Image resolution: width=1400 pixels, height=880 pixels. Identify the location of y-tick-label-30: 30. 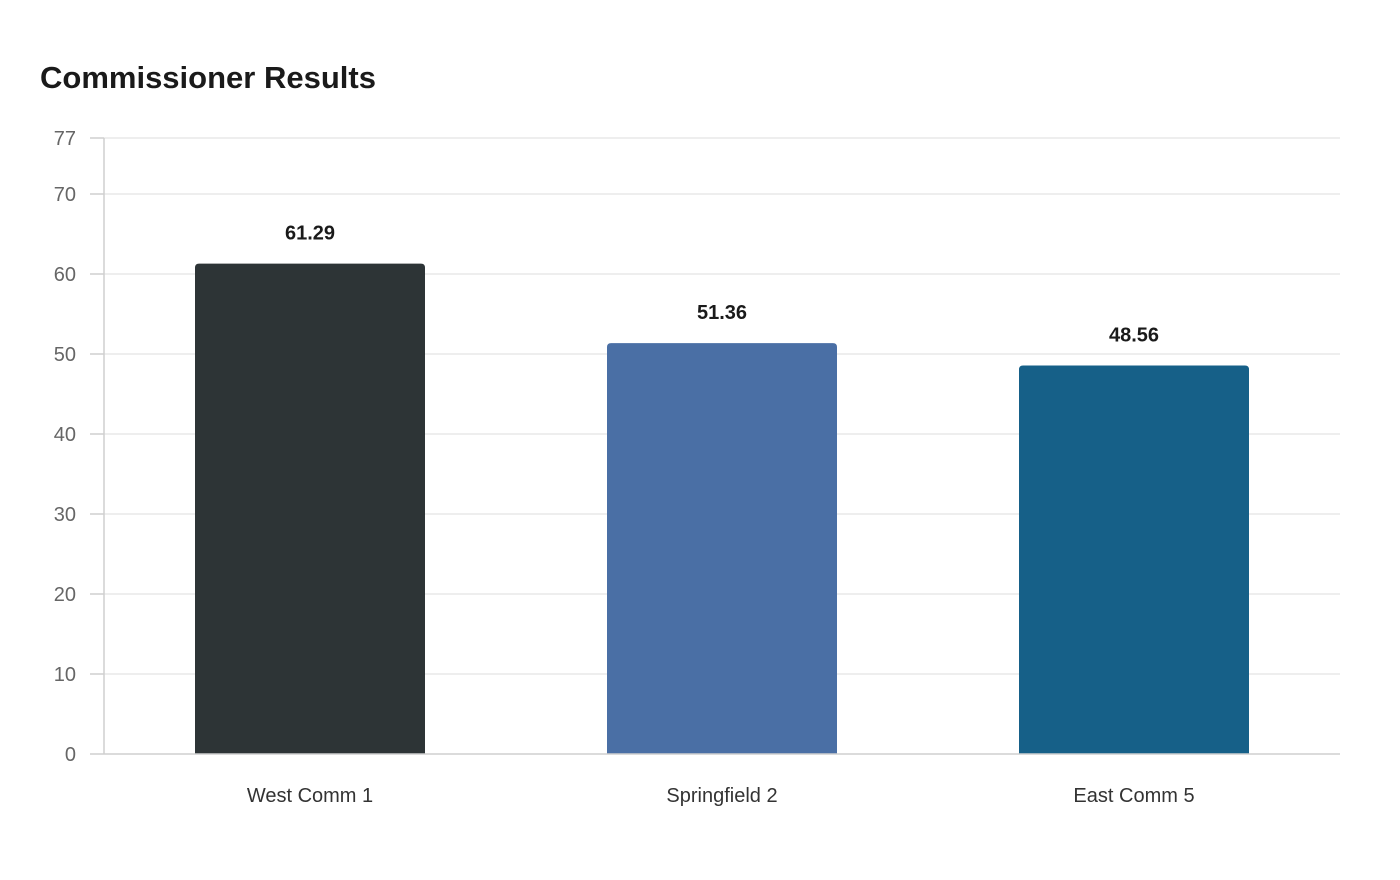
(65, 515).